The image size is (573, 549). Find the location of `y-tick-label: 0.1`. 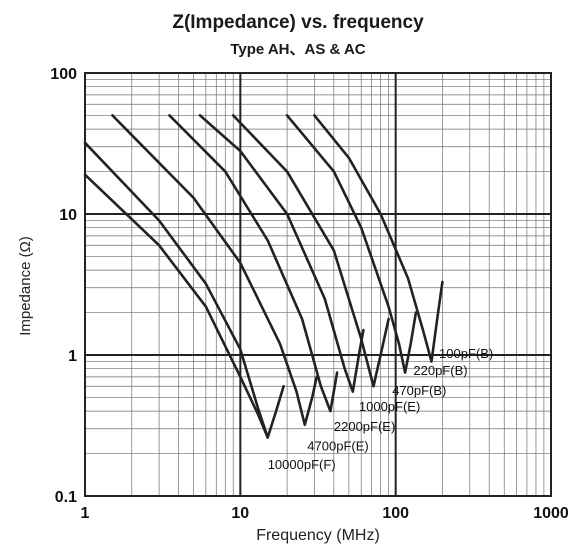

y-tick-label: 0.1 is located at coordinates (66, 497).